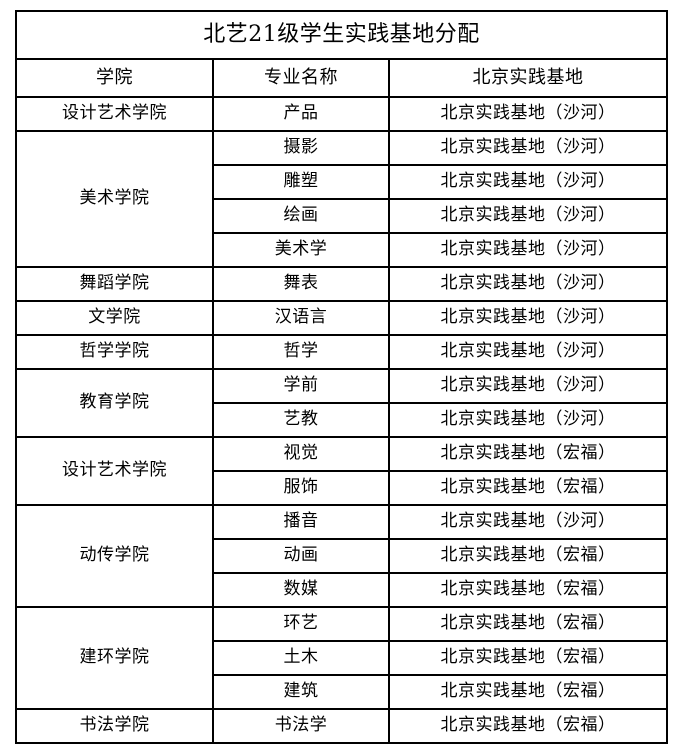 This screenshot has width=680, height=744. I want to click on table-row: 雕塑 北京实践基地（沙河）, so click(342, 182).